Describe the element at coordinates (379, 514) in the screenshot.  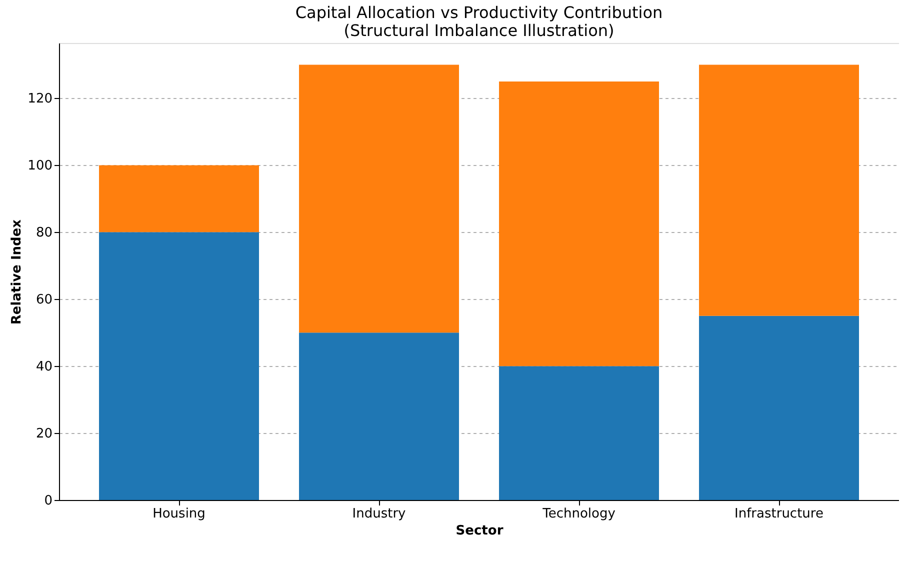
I see `x-tick-label: Industry` at that location.